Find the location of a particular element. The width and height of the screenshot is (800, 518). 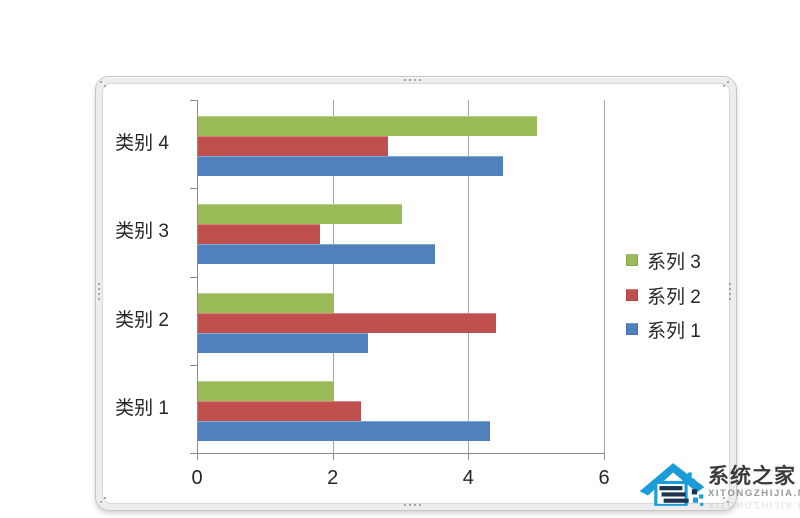

watermark-brand-text: 系统之家 is located at coordinates (752, 476).